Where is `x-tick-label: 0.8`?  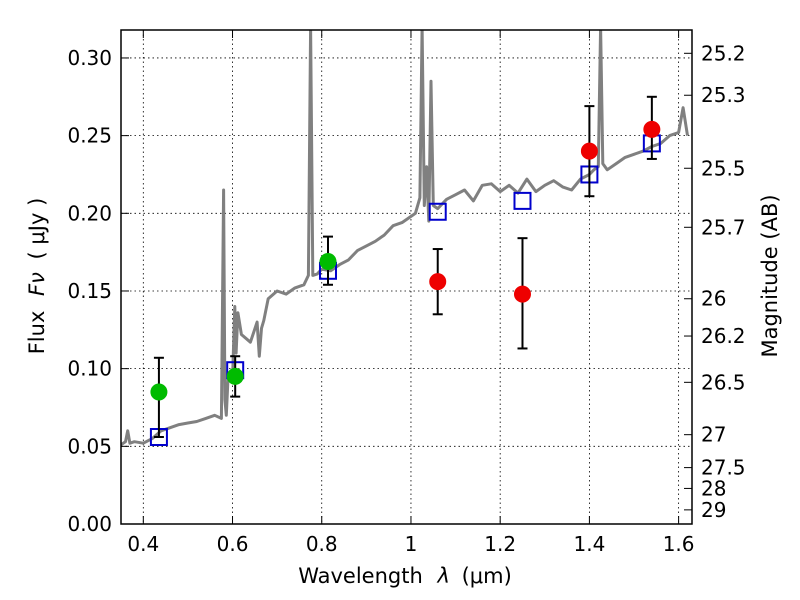
x-tick-label: 0.8 is located at coordinates (322, 544).